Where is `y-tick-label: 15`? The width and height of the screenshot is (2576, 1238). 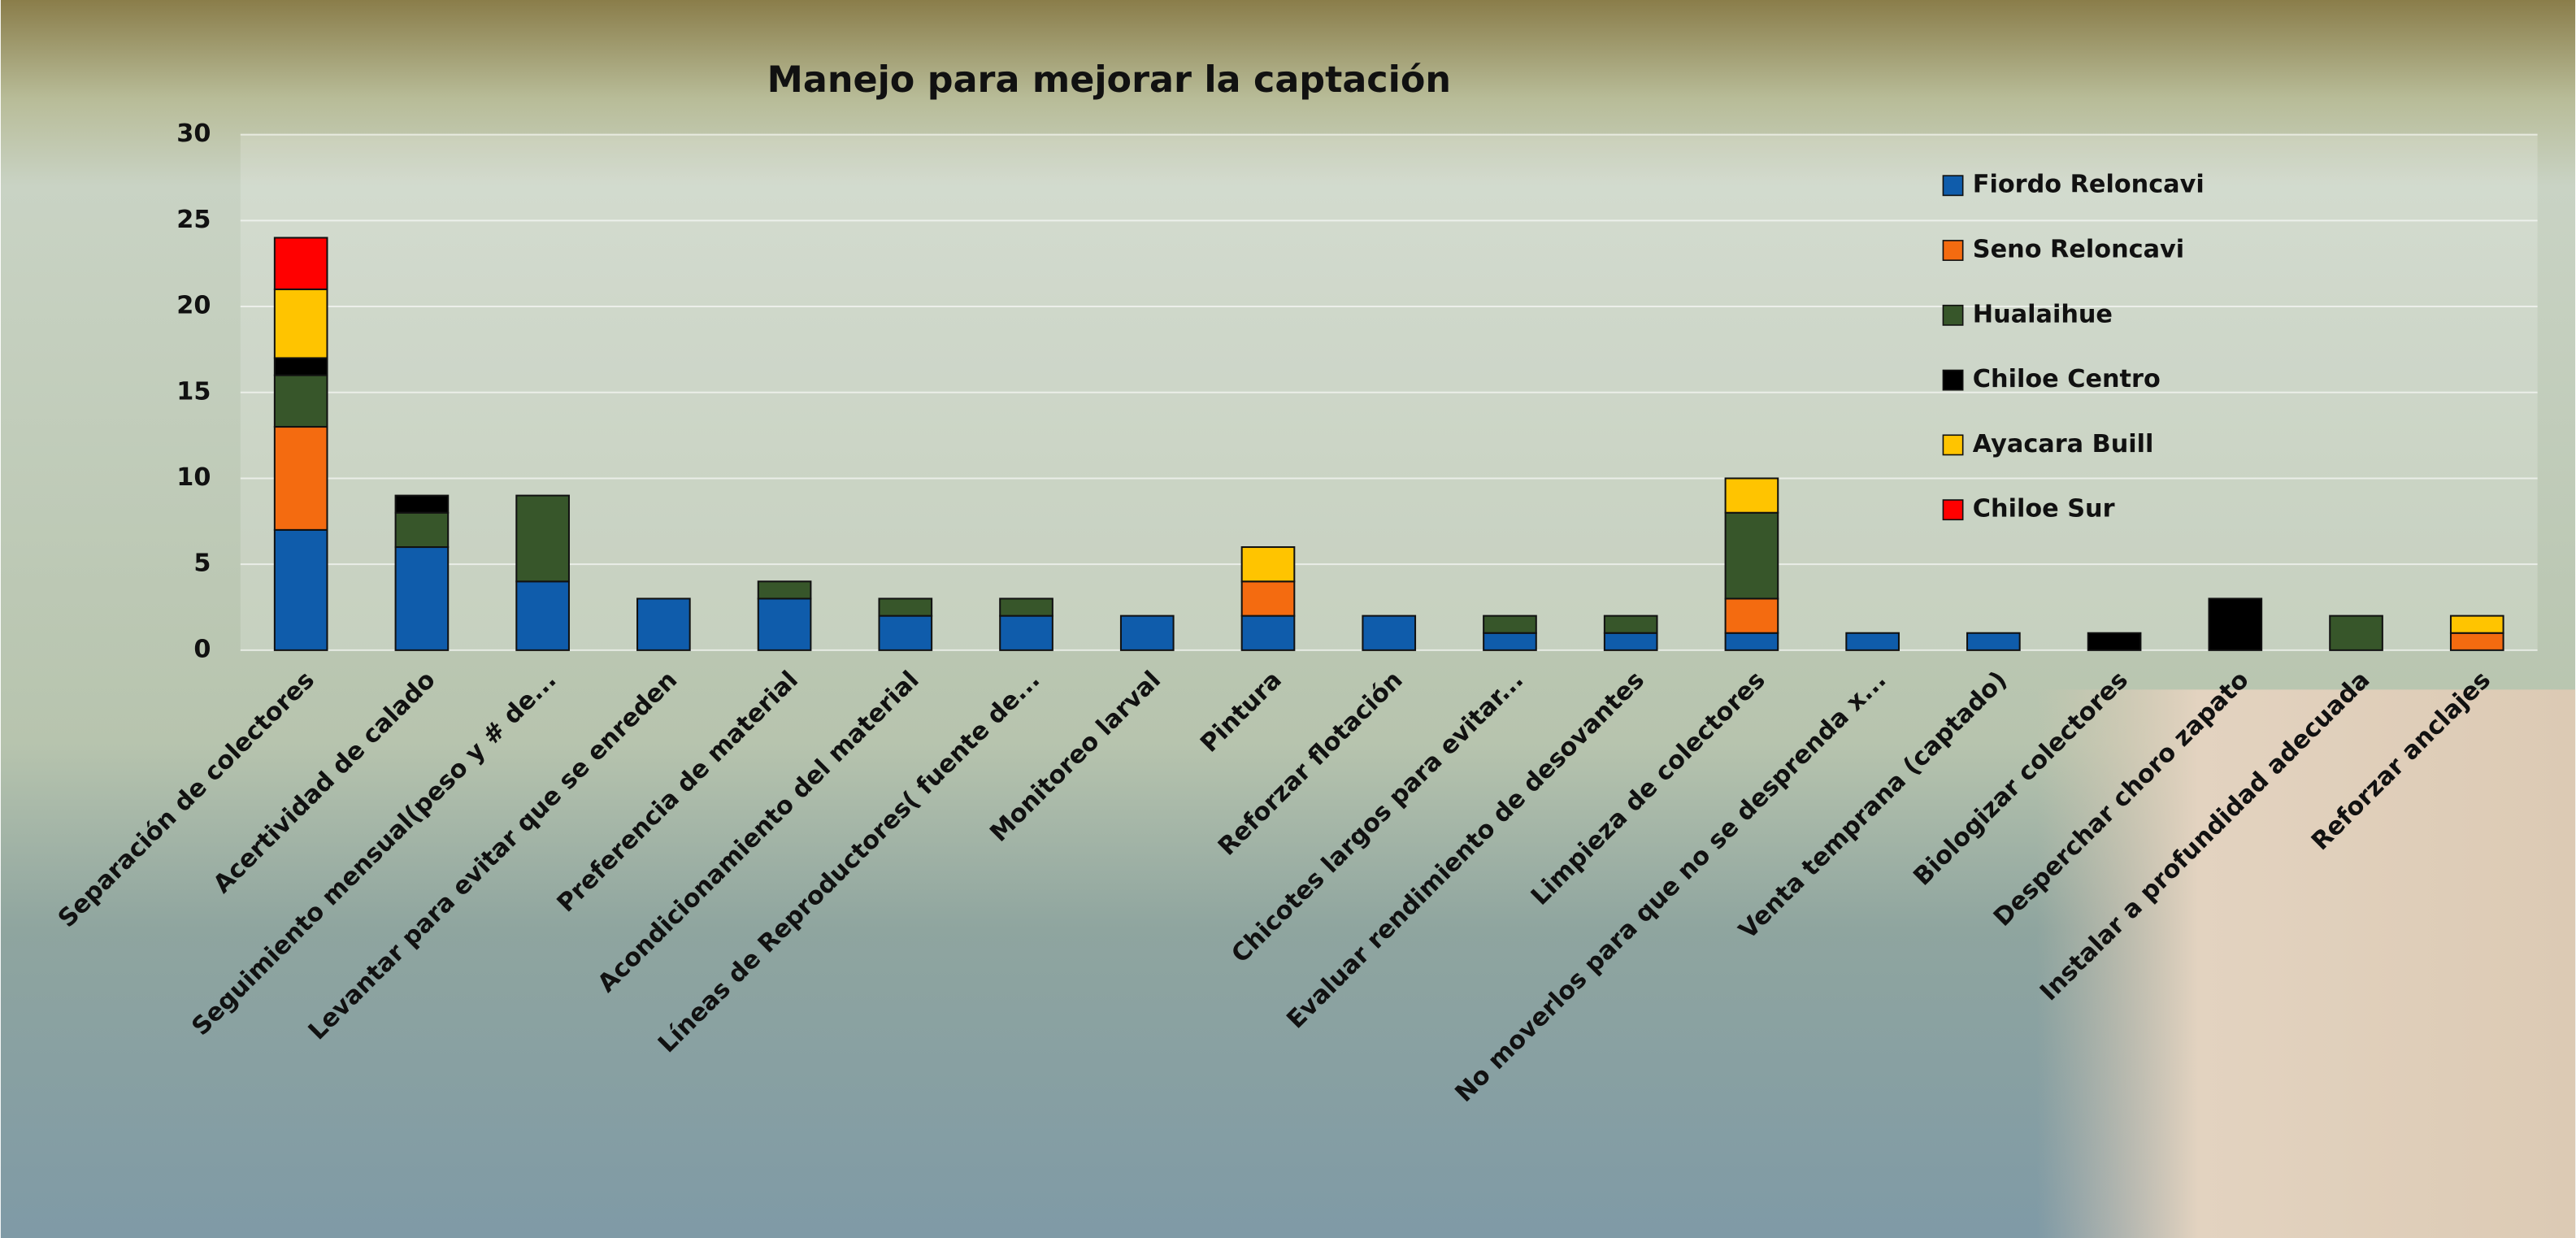 y-tick-label: 15 is located at coordinates (193, 391).